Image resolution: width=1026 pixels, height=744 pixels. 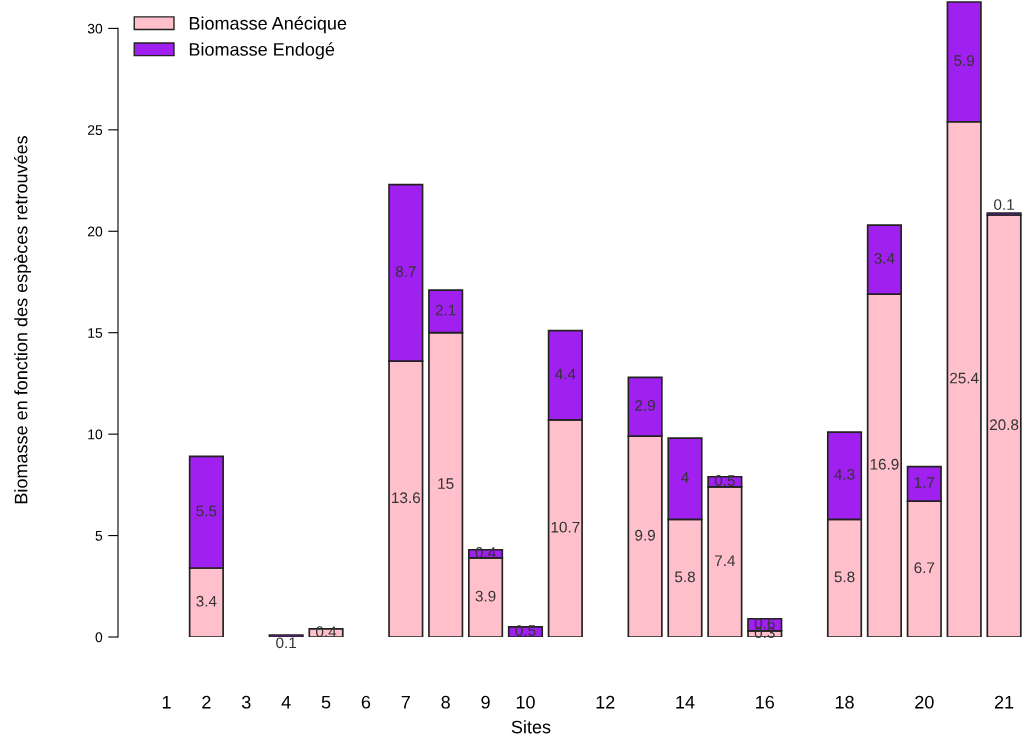 I want to click on data-label: 4.4, so click(x=565, y=374).